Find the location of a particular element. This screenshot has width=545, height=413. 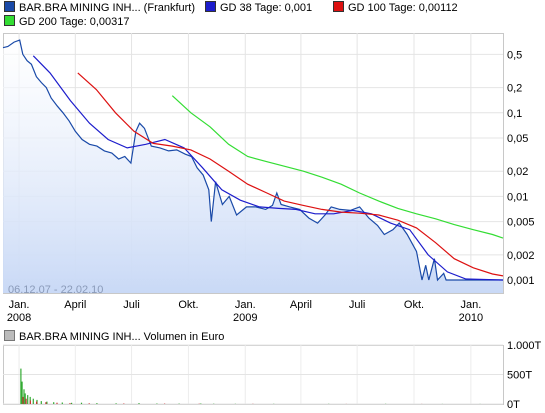

x-tick-year-label: 2009 is located at coordinates (245, 318).